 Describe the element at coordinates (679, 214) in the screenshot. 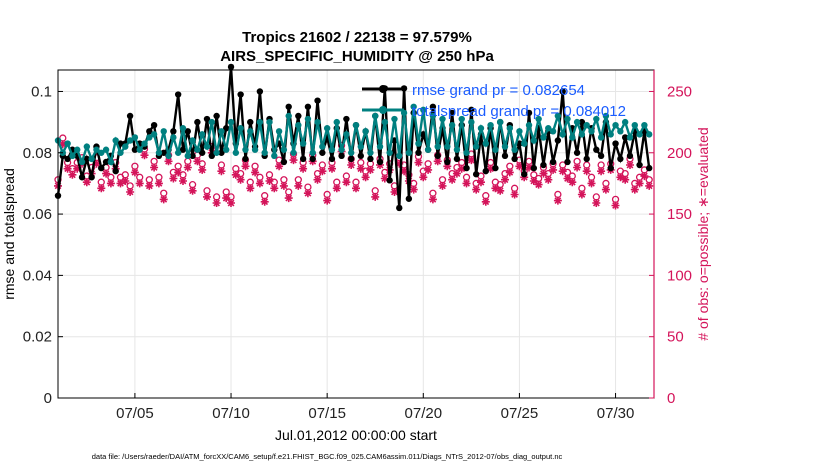

I see `y-right-tick-label: 150` at that location.